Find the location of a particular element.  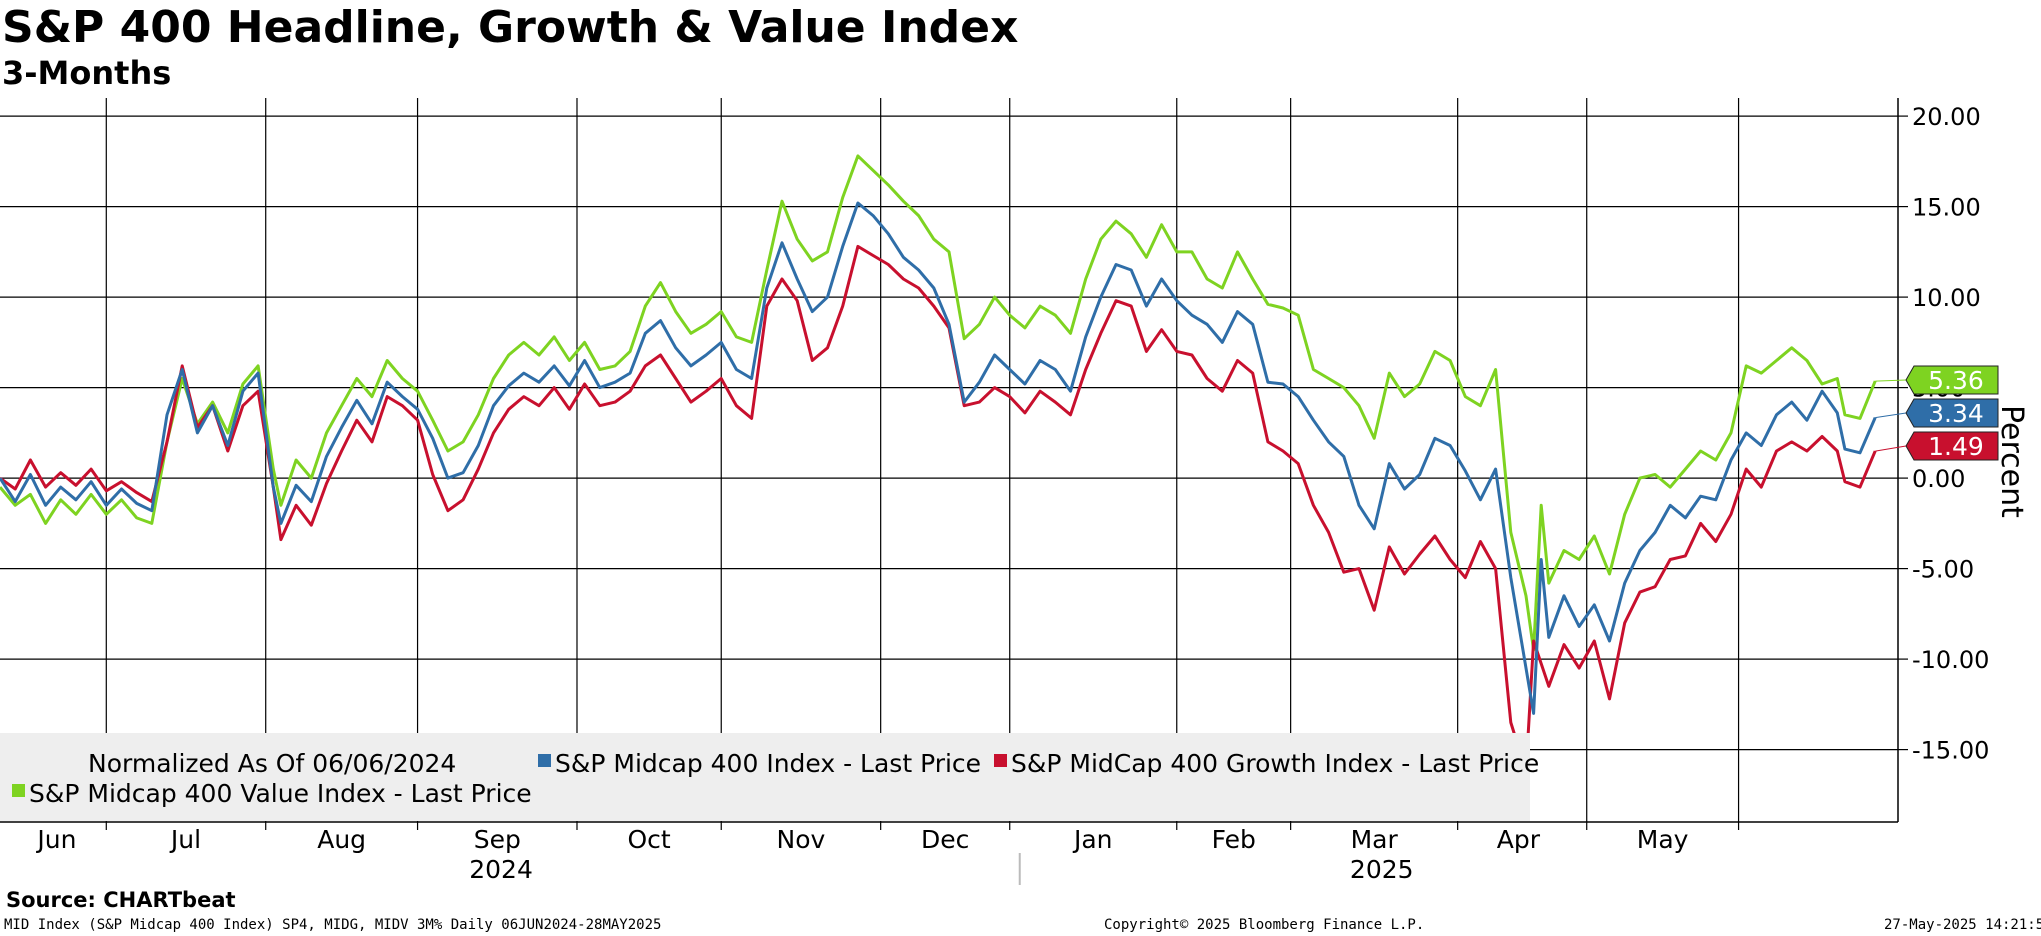

month-label: Nov is located at coordinates (801, 839).